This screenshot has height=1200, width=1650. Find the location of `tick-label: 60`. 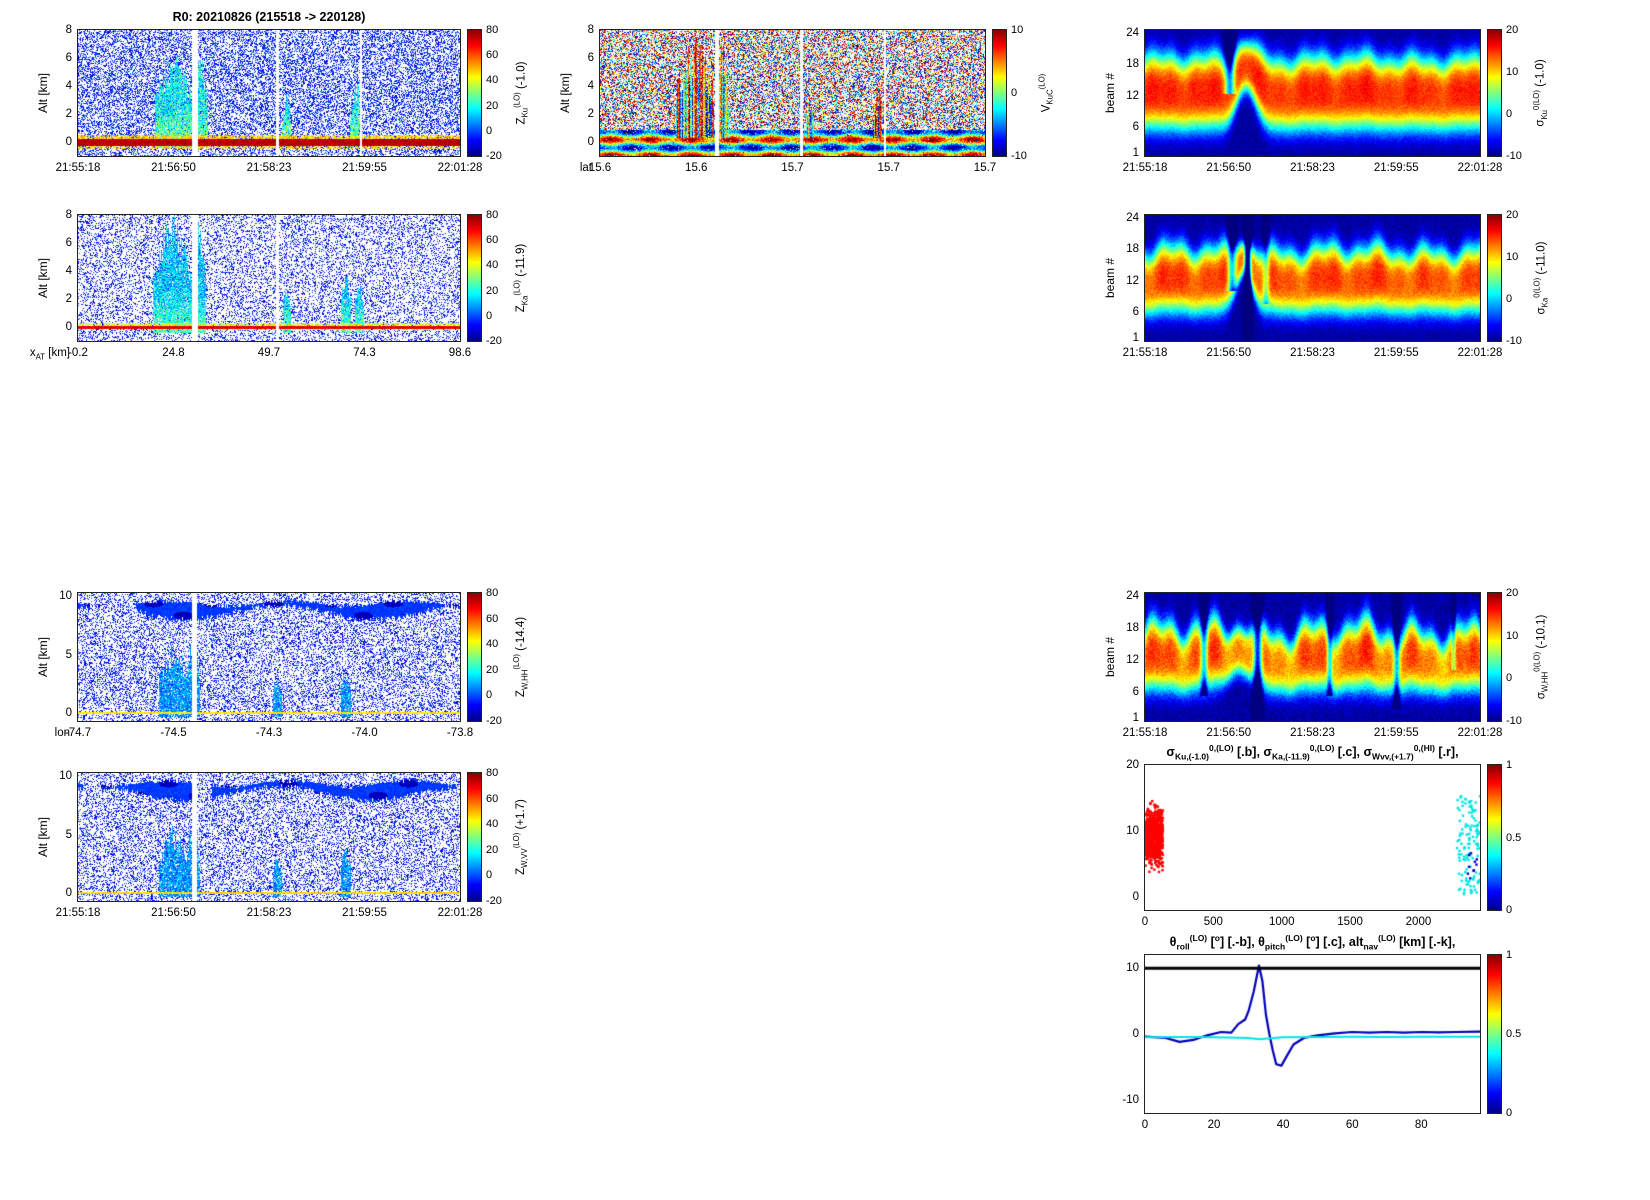

tick-label: 60 is located at coordinates (492, 55).